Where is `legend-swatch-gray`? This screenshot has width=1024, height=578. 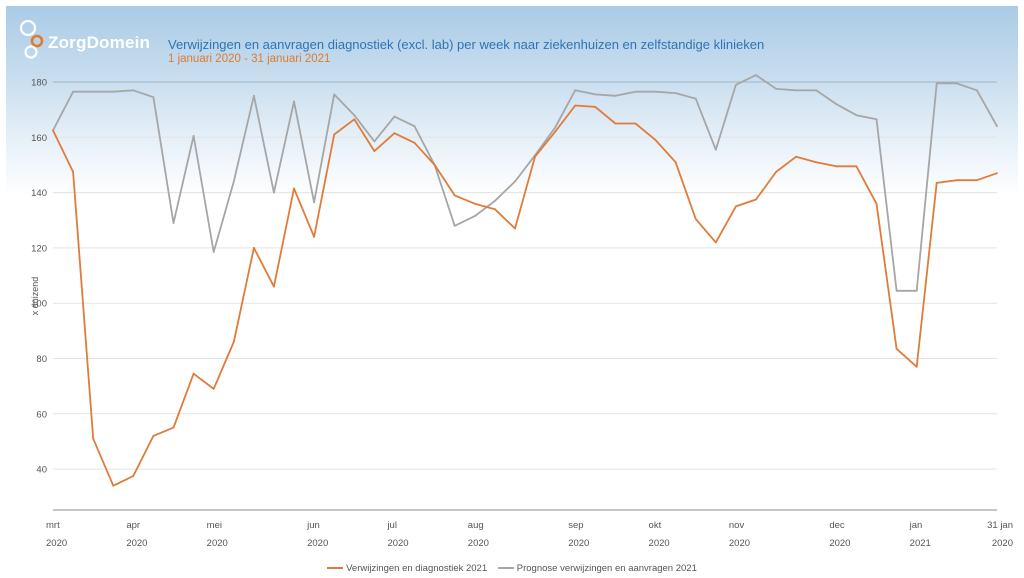 legend-swatch-gray is located at coordinates (505, 568).